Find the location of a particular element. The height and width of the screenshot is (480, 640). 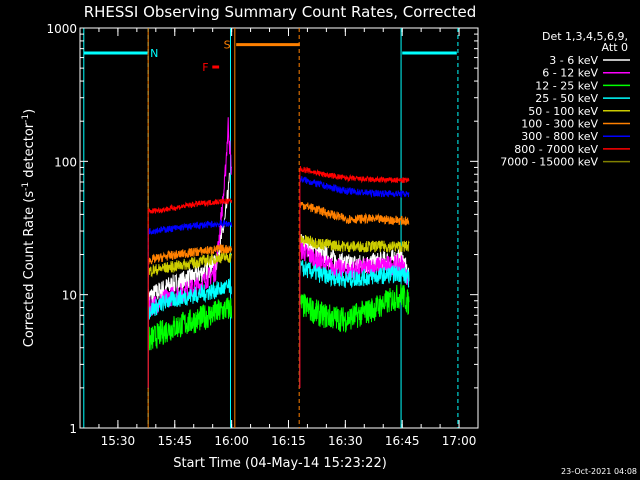

legend-label: 100 - 300 keV is located at coordinates (559, 124).